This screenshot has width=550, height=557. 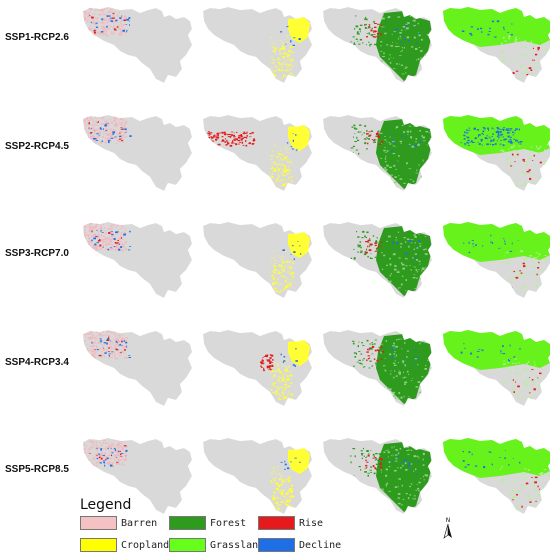 What do you see at coordinates (37, 469) in the screenshot?
I see `row-label-ssp5: SSP5-RCP8.5` at bounding box center [37, 469].